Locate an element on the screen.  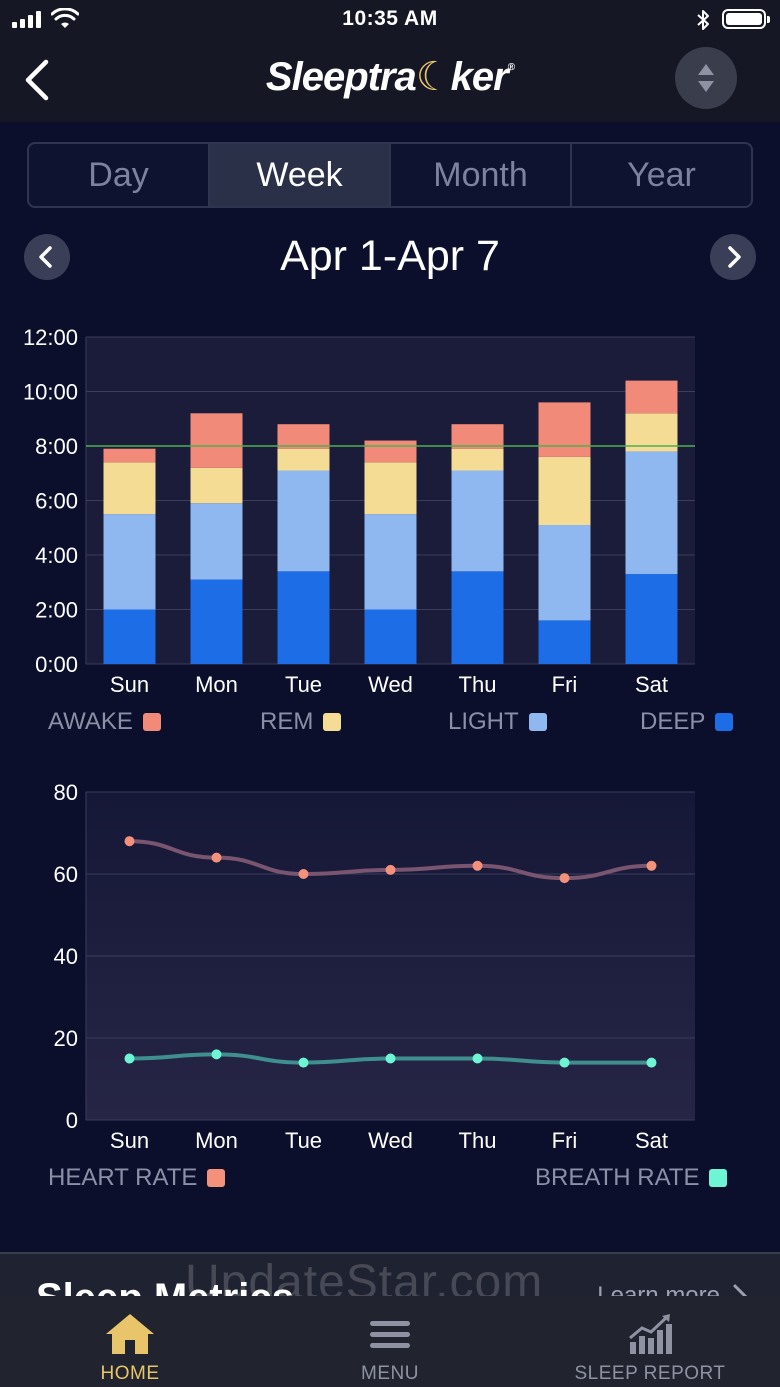
tab-menu: MENU is located at coordinates (390, 1341).